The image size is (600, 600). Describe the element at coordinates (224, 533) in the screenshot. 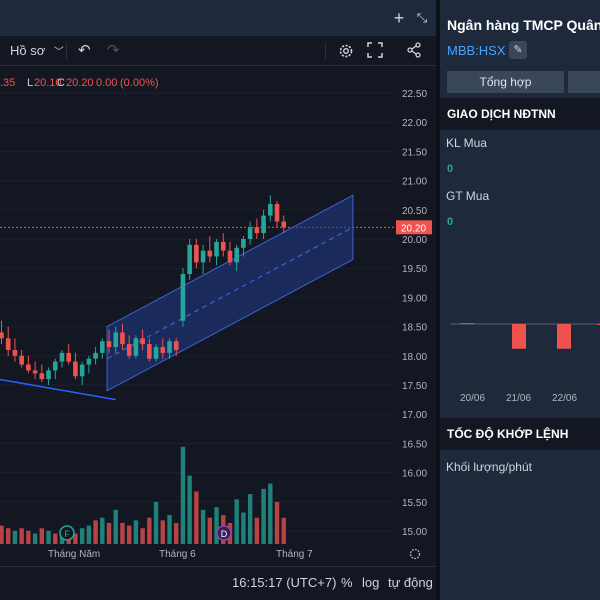

I see `event-marker-d: D` at that location.